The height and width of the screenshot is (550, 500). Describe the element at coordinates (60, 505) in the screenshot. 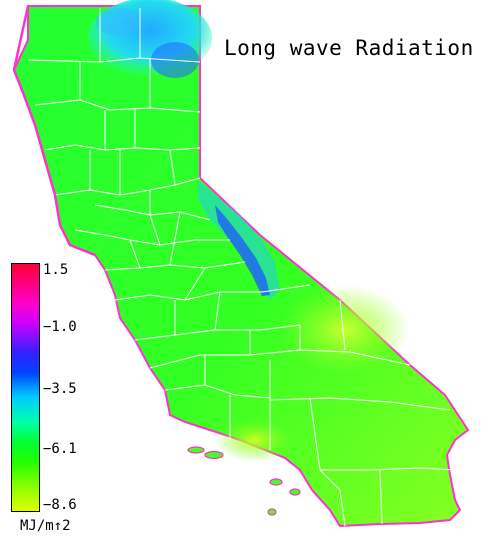

I see `legend-tick-min: −8.6` at that location.